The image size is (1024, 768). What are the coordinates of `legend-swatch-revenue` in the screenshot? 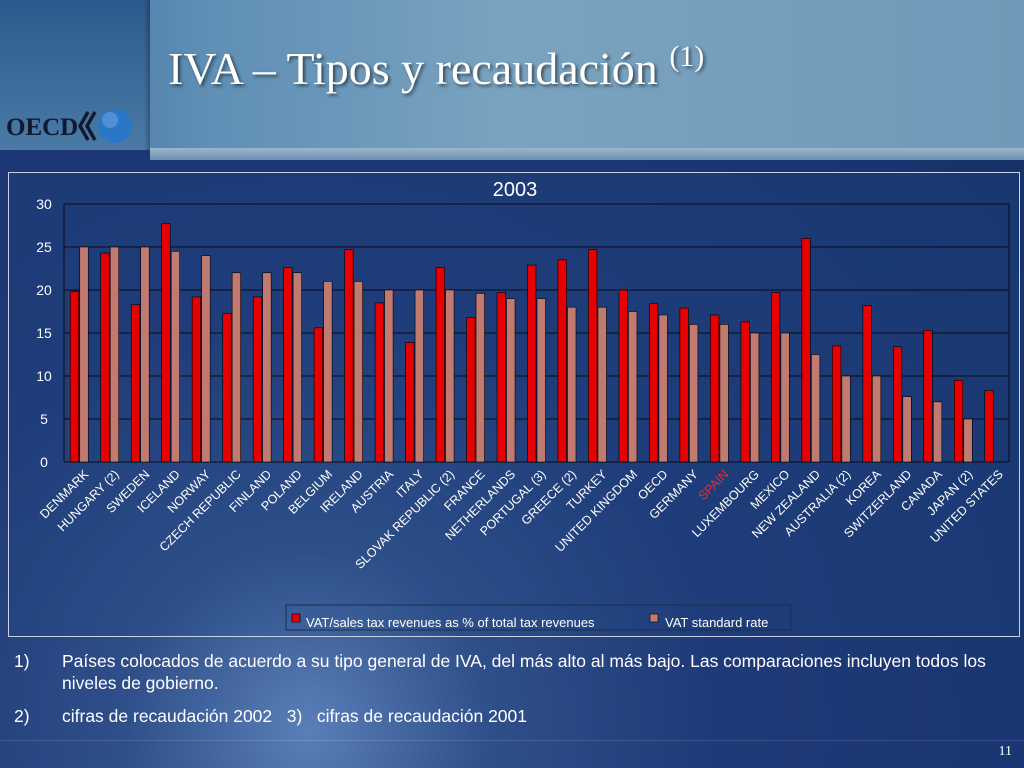 It's located at (296, 618).